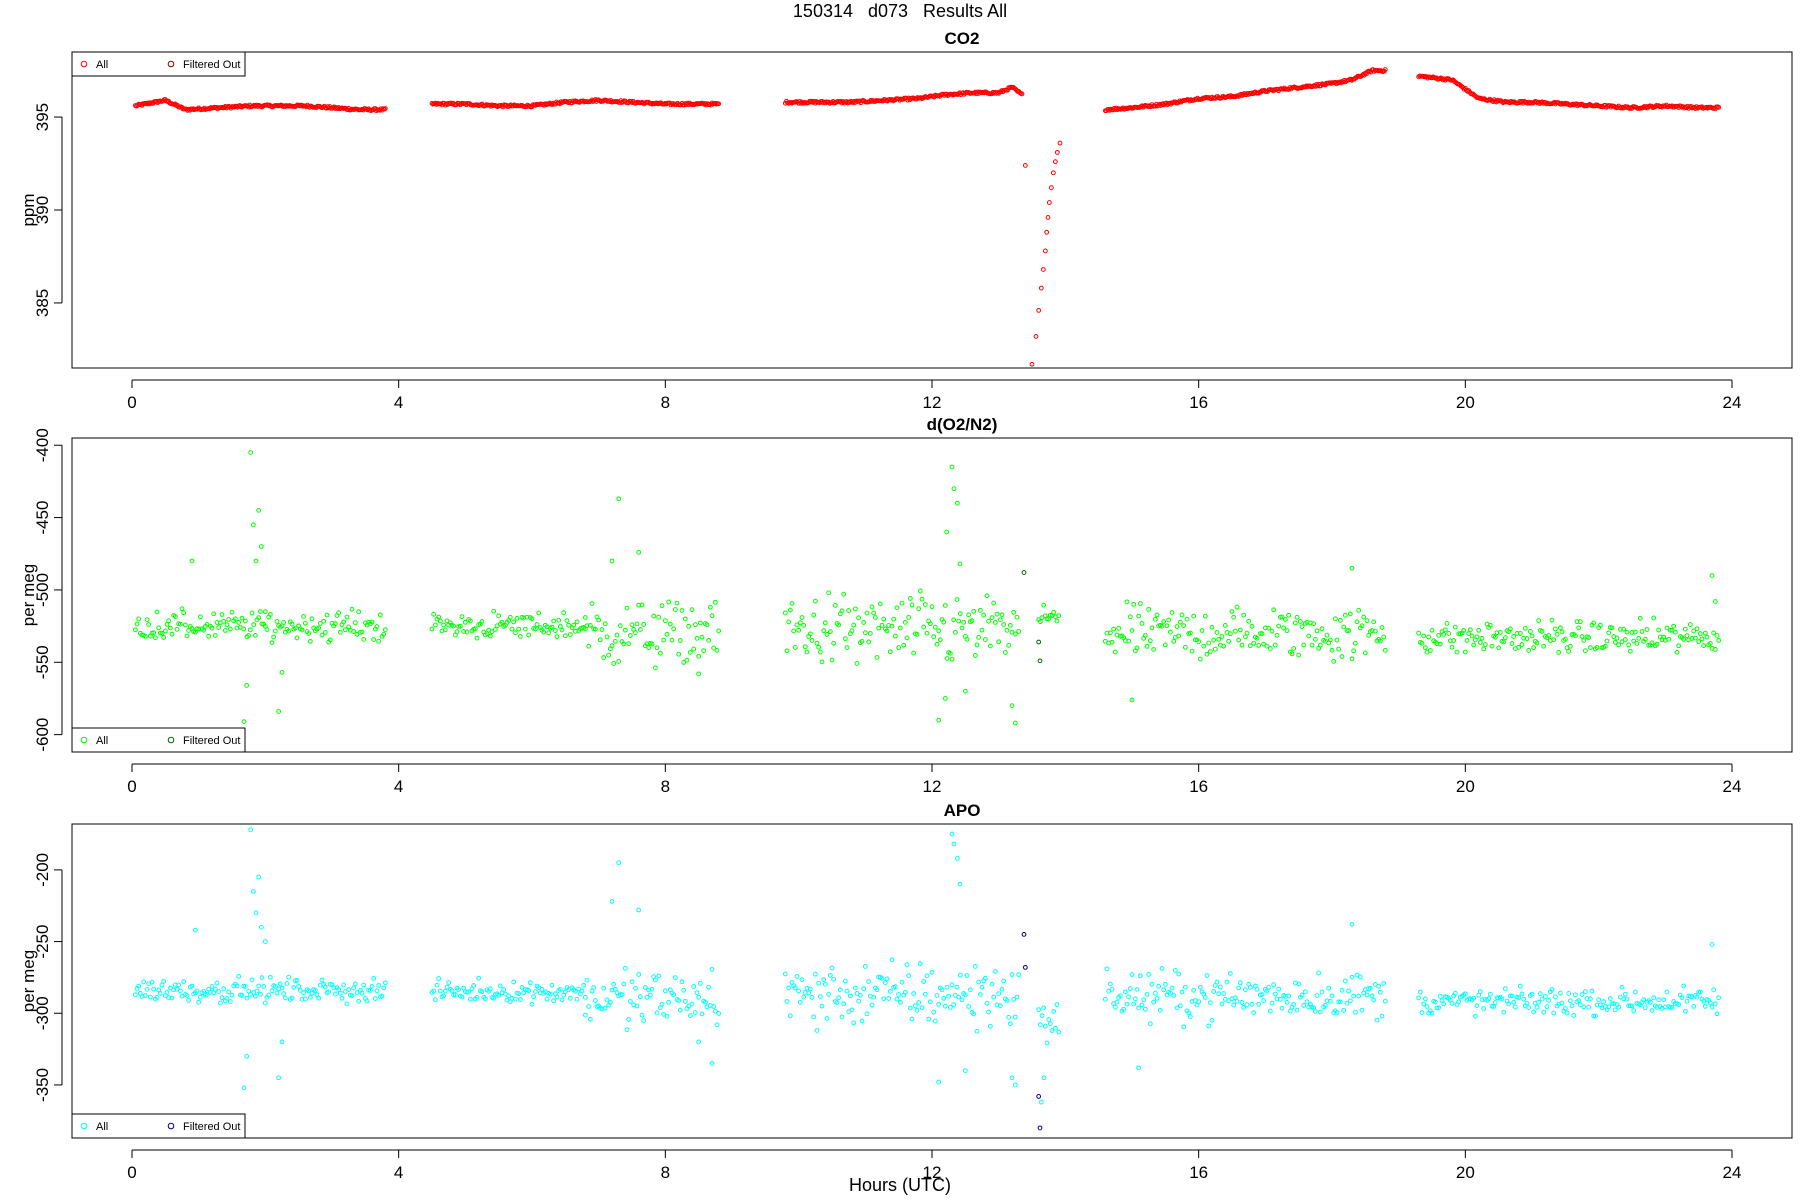 The width and height of the screenshot is (1800, 1200). What do you see at coordinates (158, 1126) in the screenshot?
I see `legend: All Filtered Out` at bounding box center [158, 1126].